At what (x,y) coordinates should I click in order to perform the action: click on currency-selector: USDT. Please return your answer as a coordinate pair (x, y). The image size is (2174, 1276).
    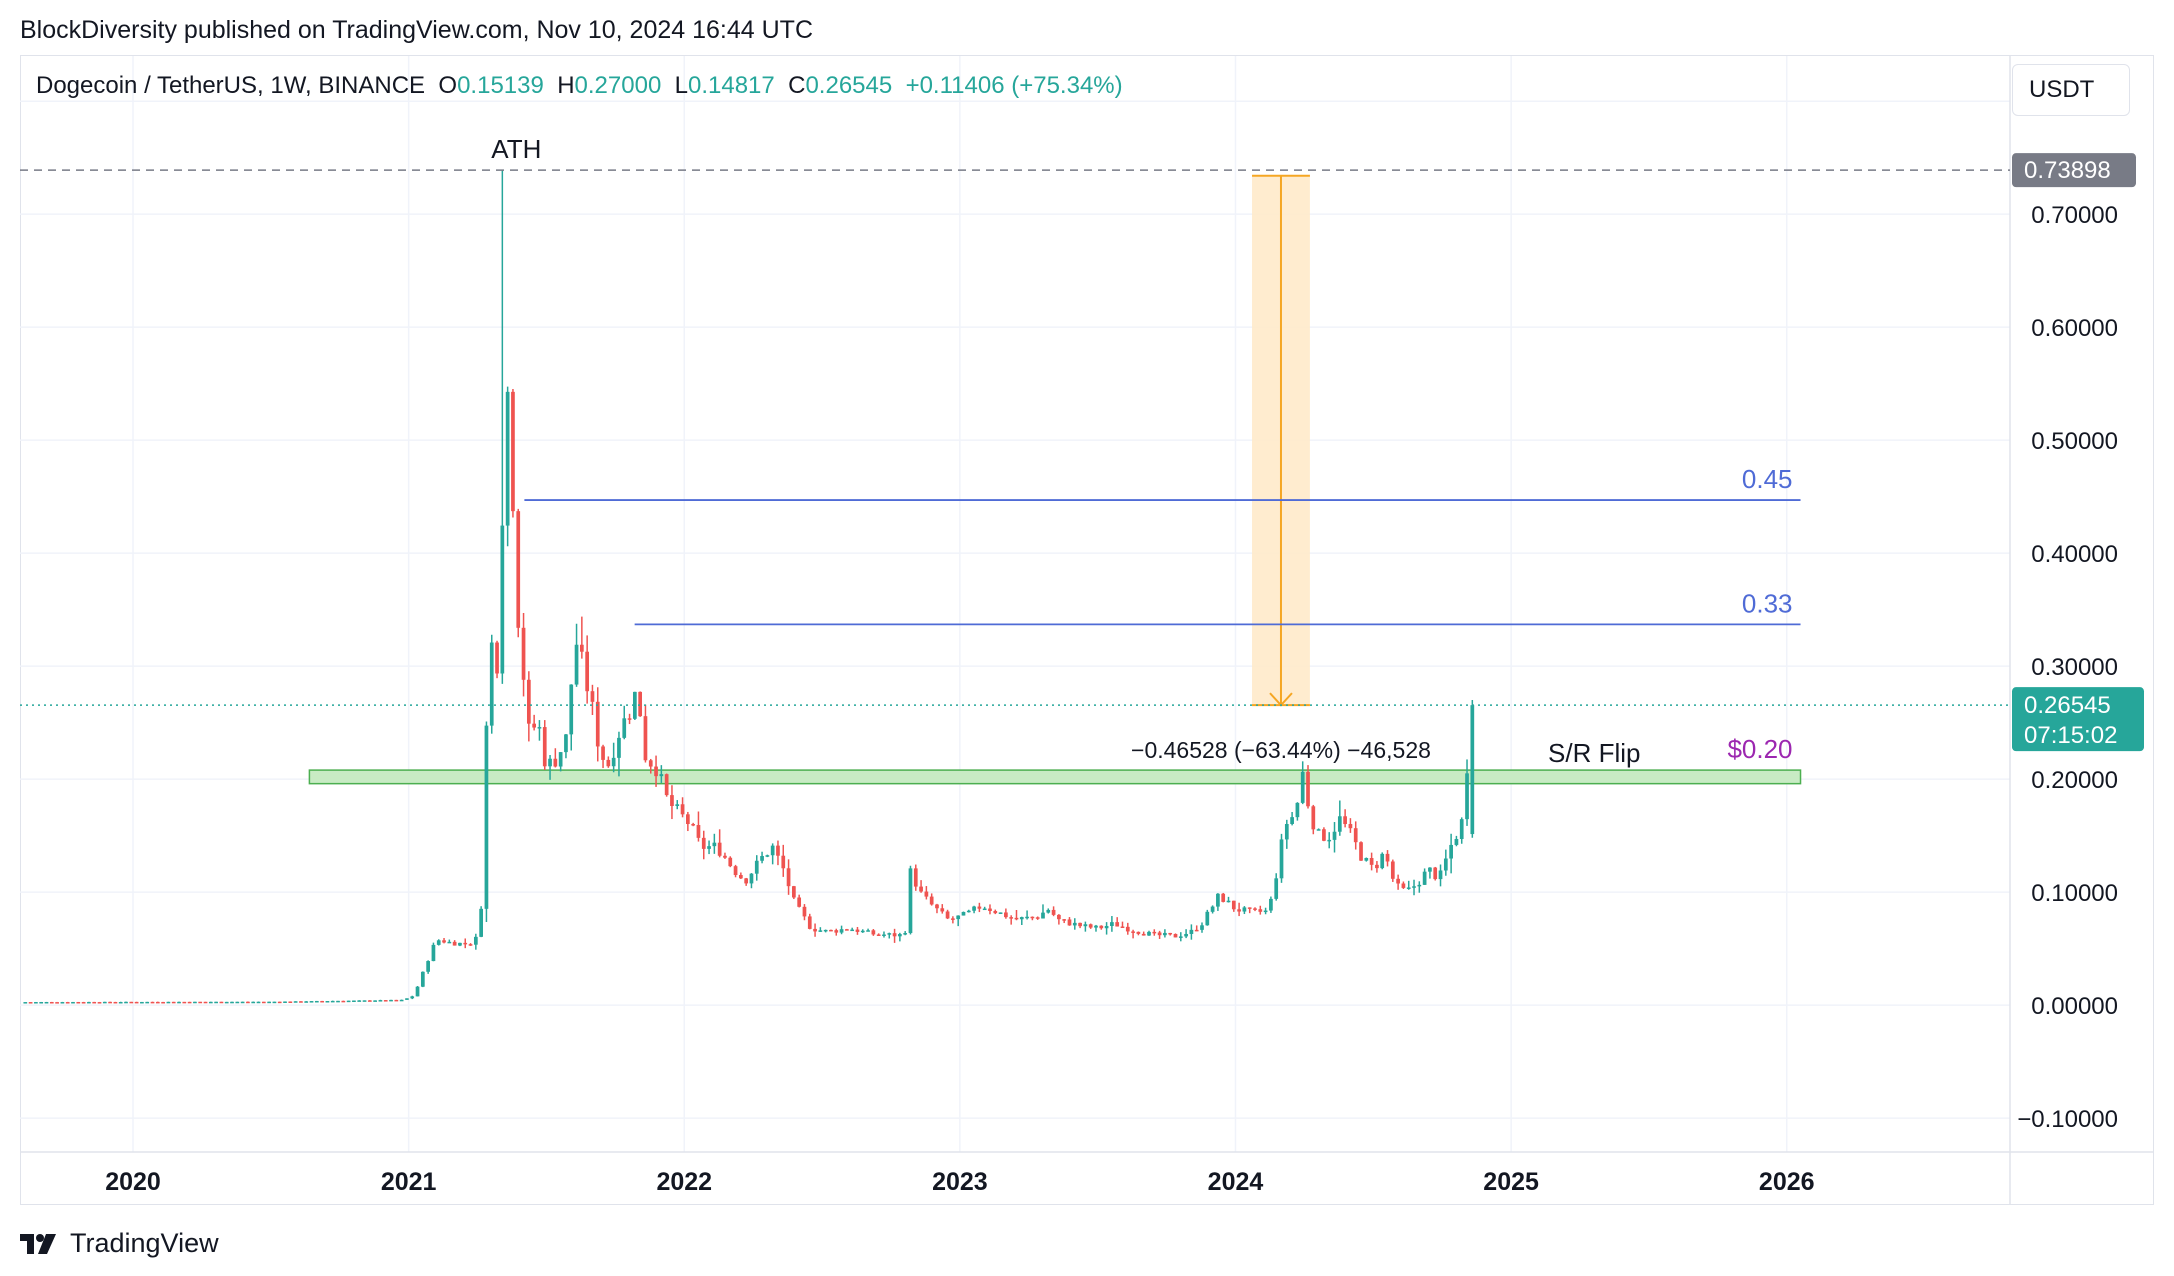
    Looking at the image, I should click on (2071, 90).